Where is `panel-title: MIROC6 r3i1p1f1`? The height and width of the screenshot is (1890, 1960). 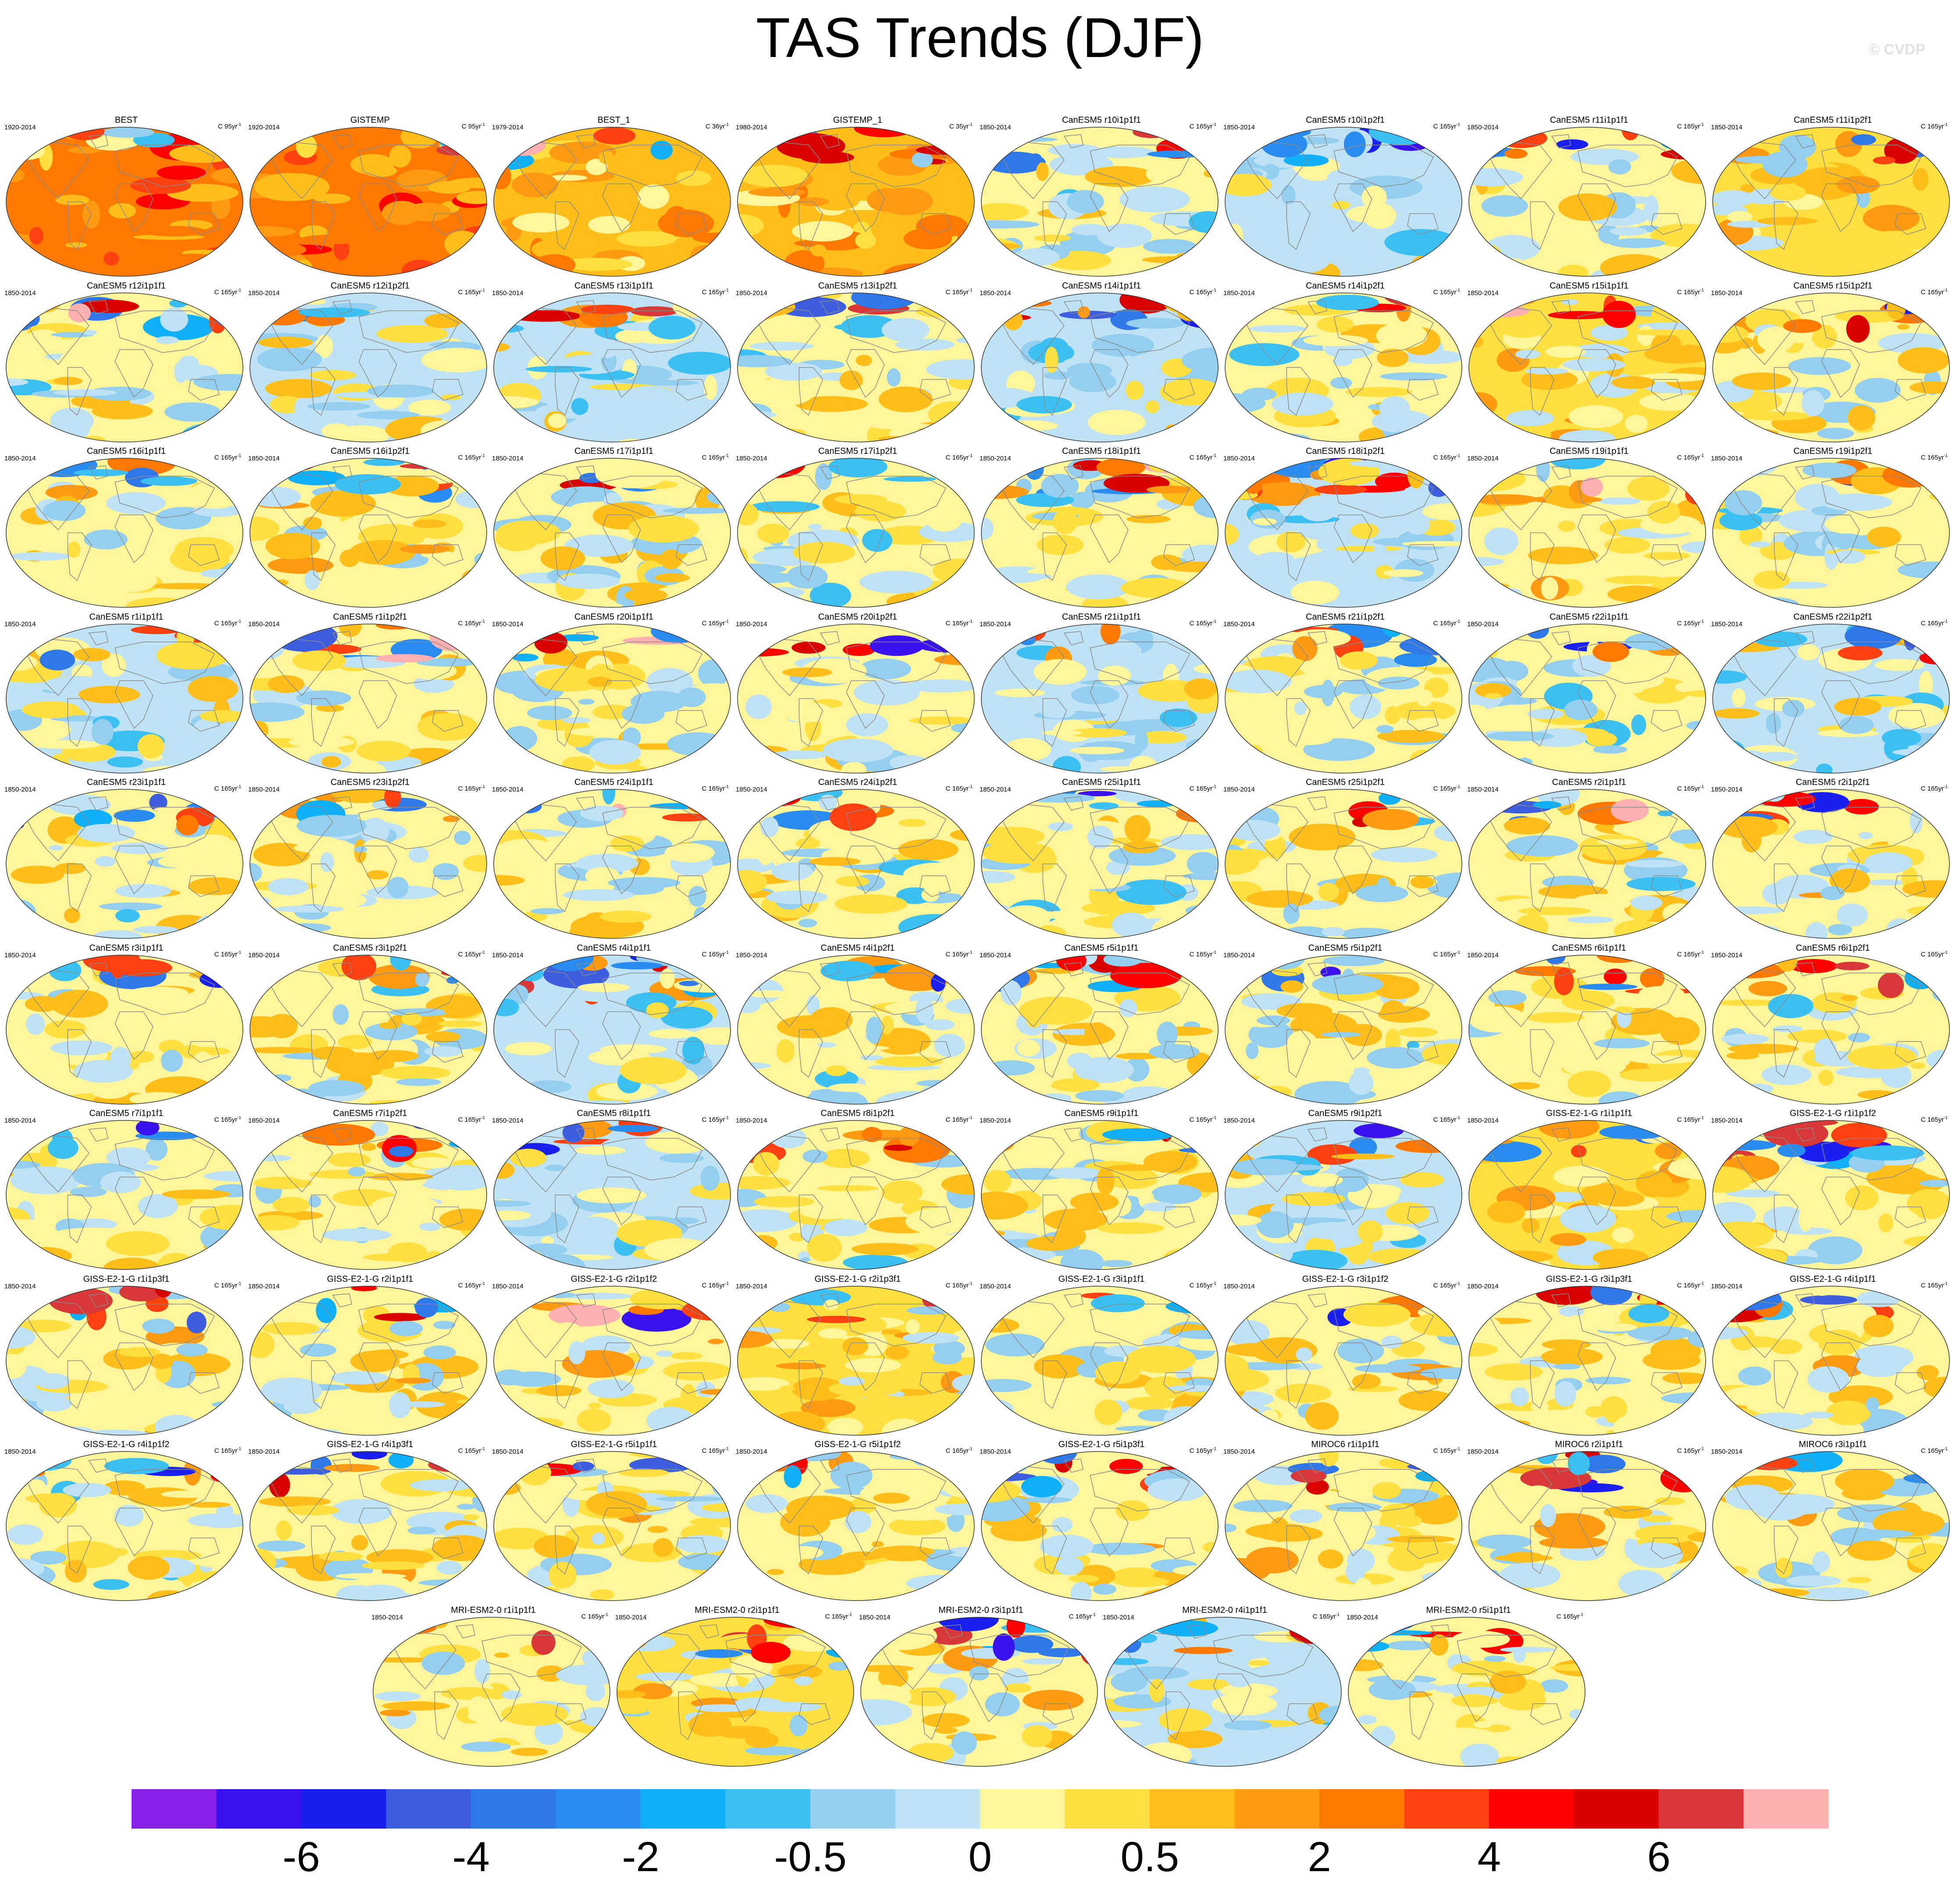 panel-title: MIROC6 r3i1p1f1 is located at coordinates (1833, 1444).